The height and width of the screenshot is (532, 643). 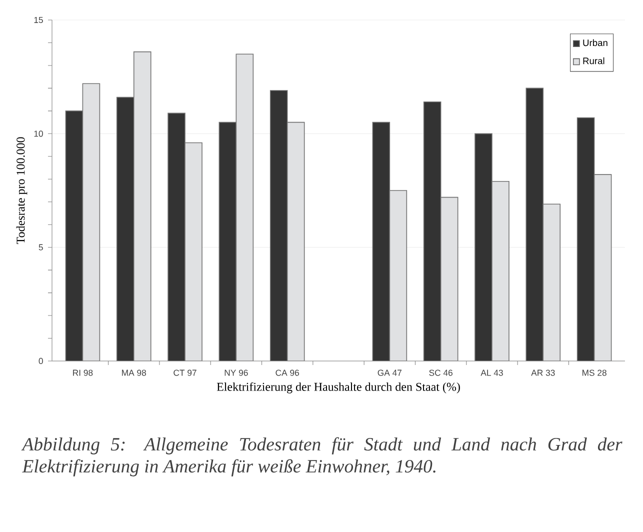 I want to click on x-tick-label: CA 96, so click(x=287, y=373).